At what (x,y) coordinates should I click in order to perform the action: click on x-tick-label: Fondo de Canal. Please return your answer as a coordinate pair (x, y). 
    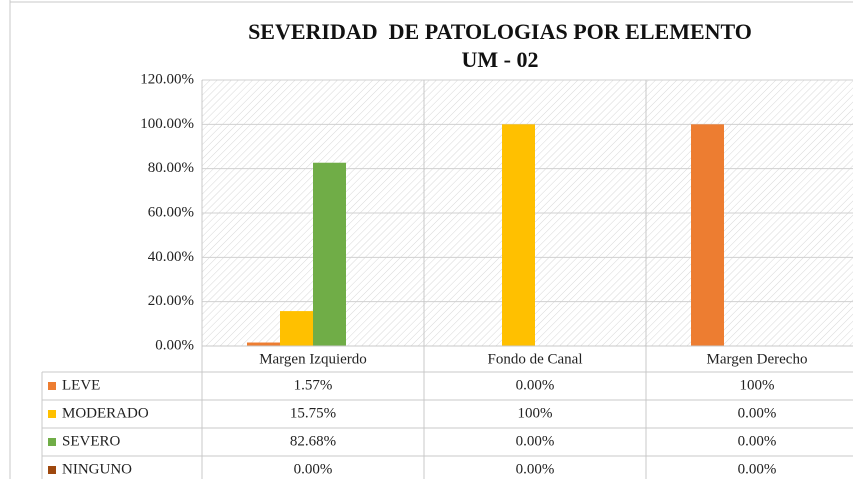
    Looking at the image, I should click on (535, 359).